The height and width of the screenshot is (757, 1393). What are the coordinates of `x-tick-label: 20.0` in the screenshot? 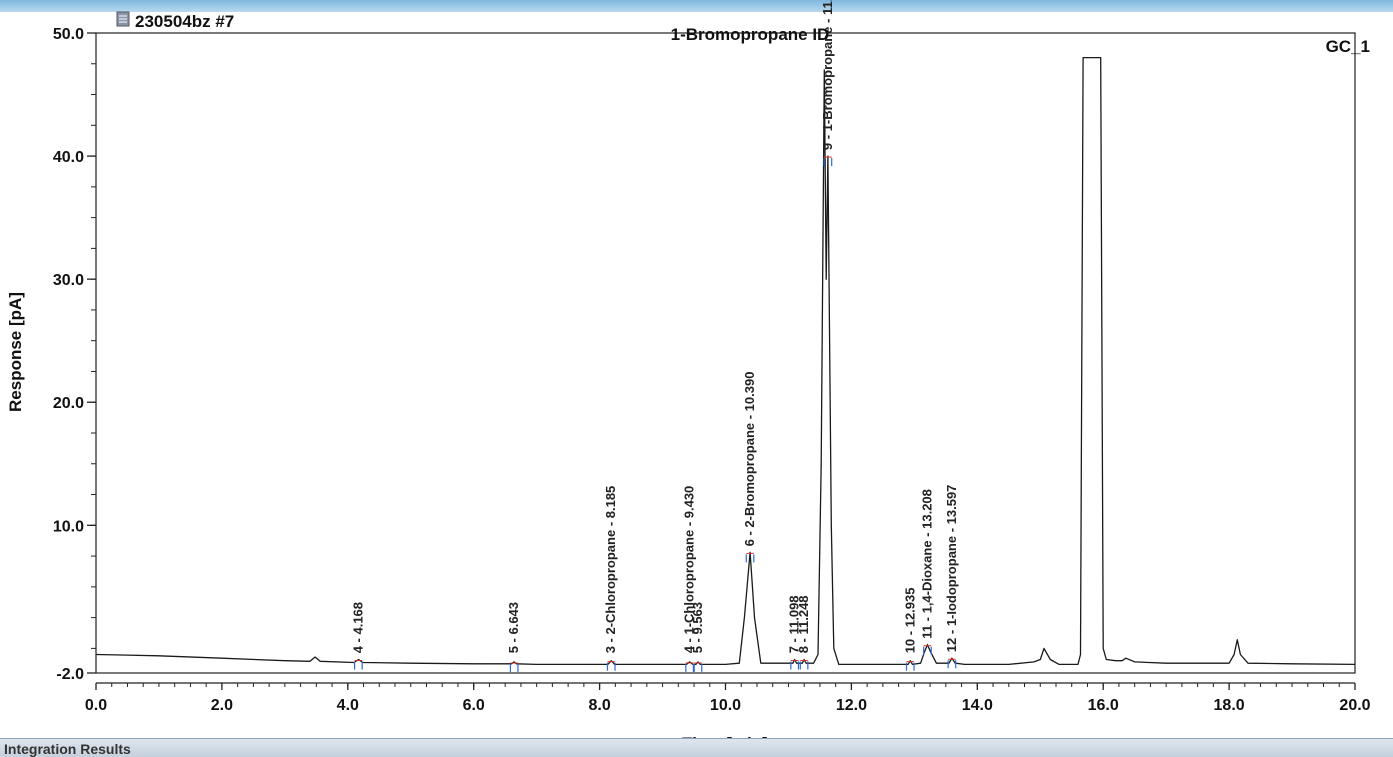 It's located at (1354, 705).